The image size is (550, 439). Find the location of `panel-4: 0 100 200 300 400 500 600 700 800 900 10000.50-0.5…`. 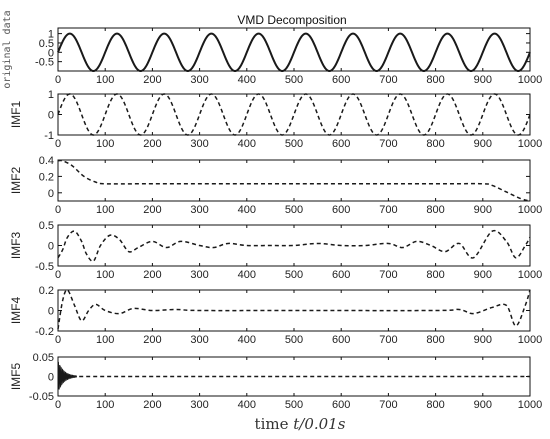

panel-4: 0 100 200 300 400 500 600 700 800 900 10000.50-0.5… is located at coordinates (275, 250).